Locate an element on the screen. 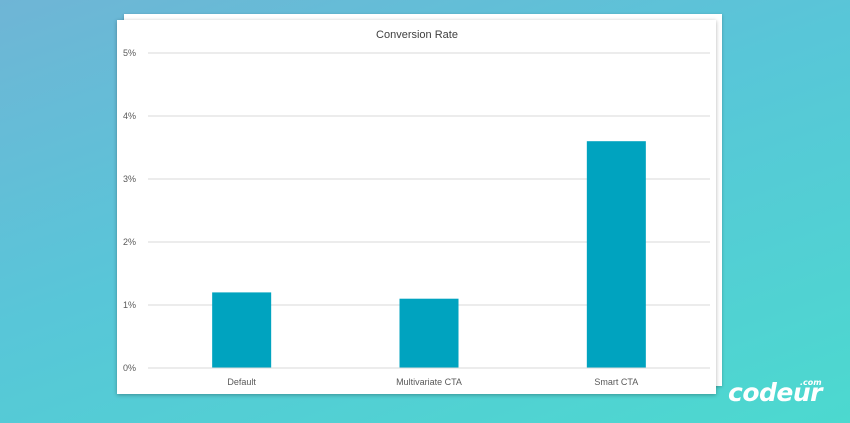 This screenshot has height=423, width=850. bar-default is located at coordinates (242, 330).